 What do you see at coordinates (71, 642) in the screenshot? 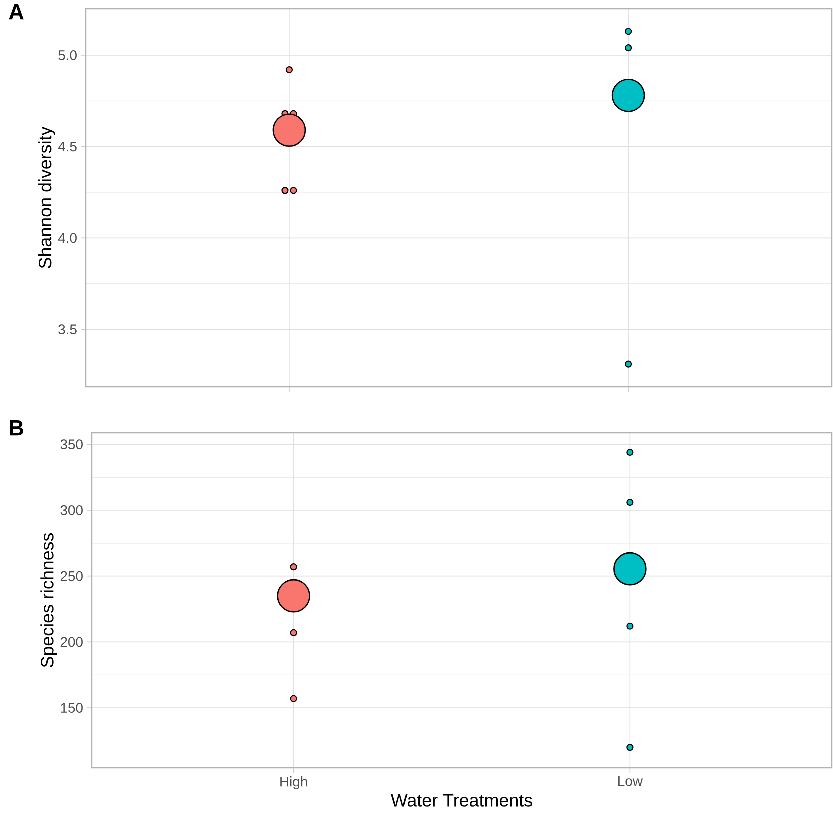
I see `y-tick-label: 200` at bounding box center [71, 642].